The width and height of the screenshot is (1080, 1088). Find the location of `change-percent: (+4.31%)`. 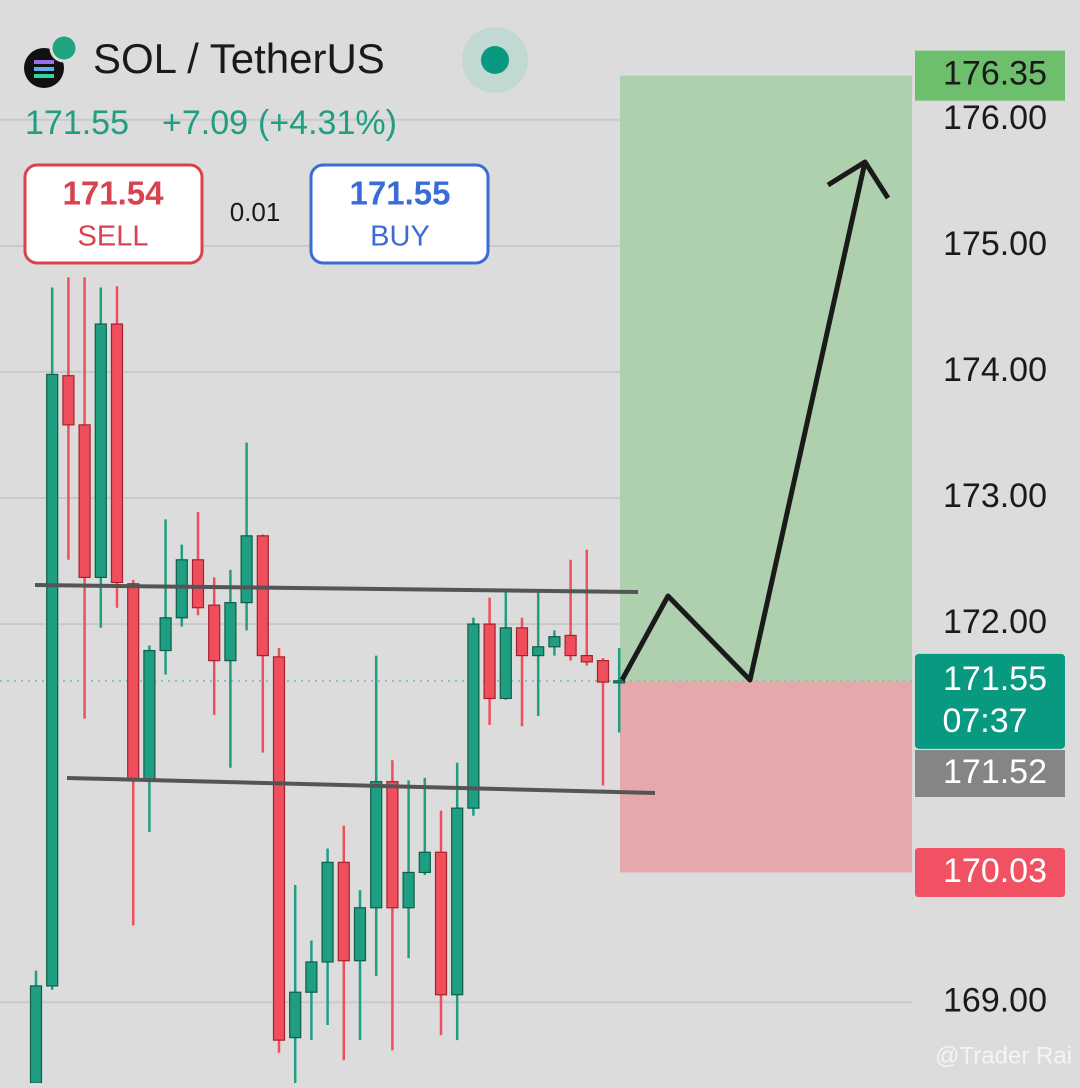

change-percent: (+4.31%) is located at coordinates (327, 123).